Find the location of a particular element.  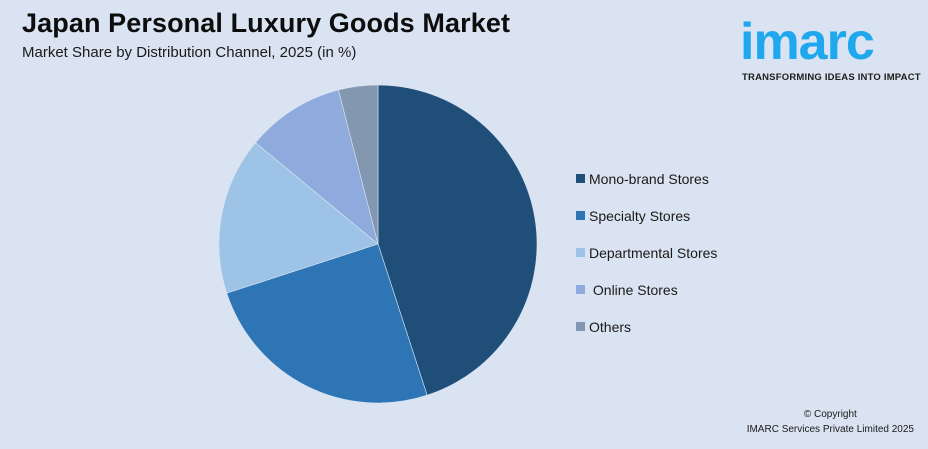

pie-slice-online-stores is located at coordinates (317, 167).